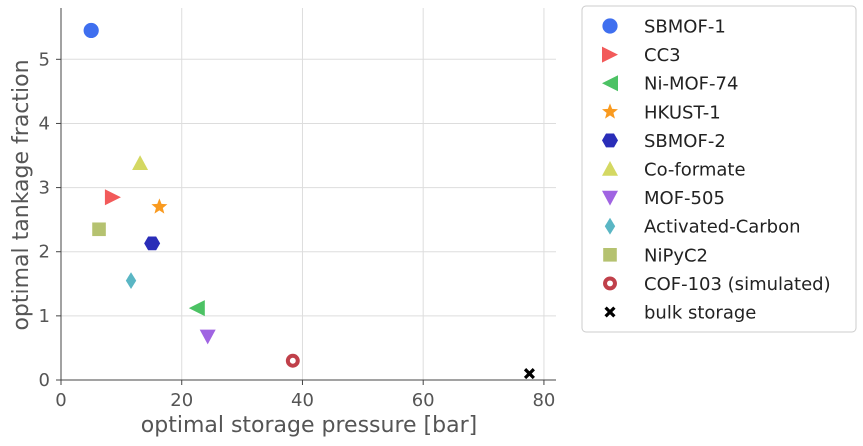  What do you see at coordinates (543, 400) in the screenshot?
I see `x-tick-label: 80` at bounding box center [543, 400].